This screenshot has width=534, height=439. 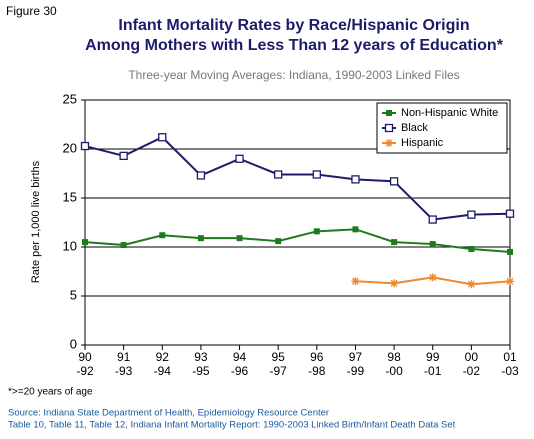 I want to click on x-tick-label: 97 -99, so click(x=356, y=364).